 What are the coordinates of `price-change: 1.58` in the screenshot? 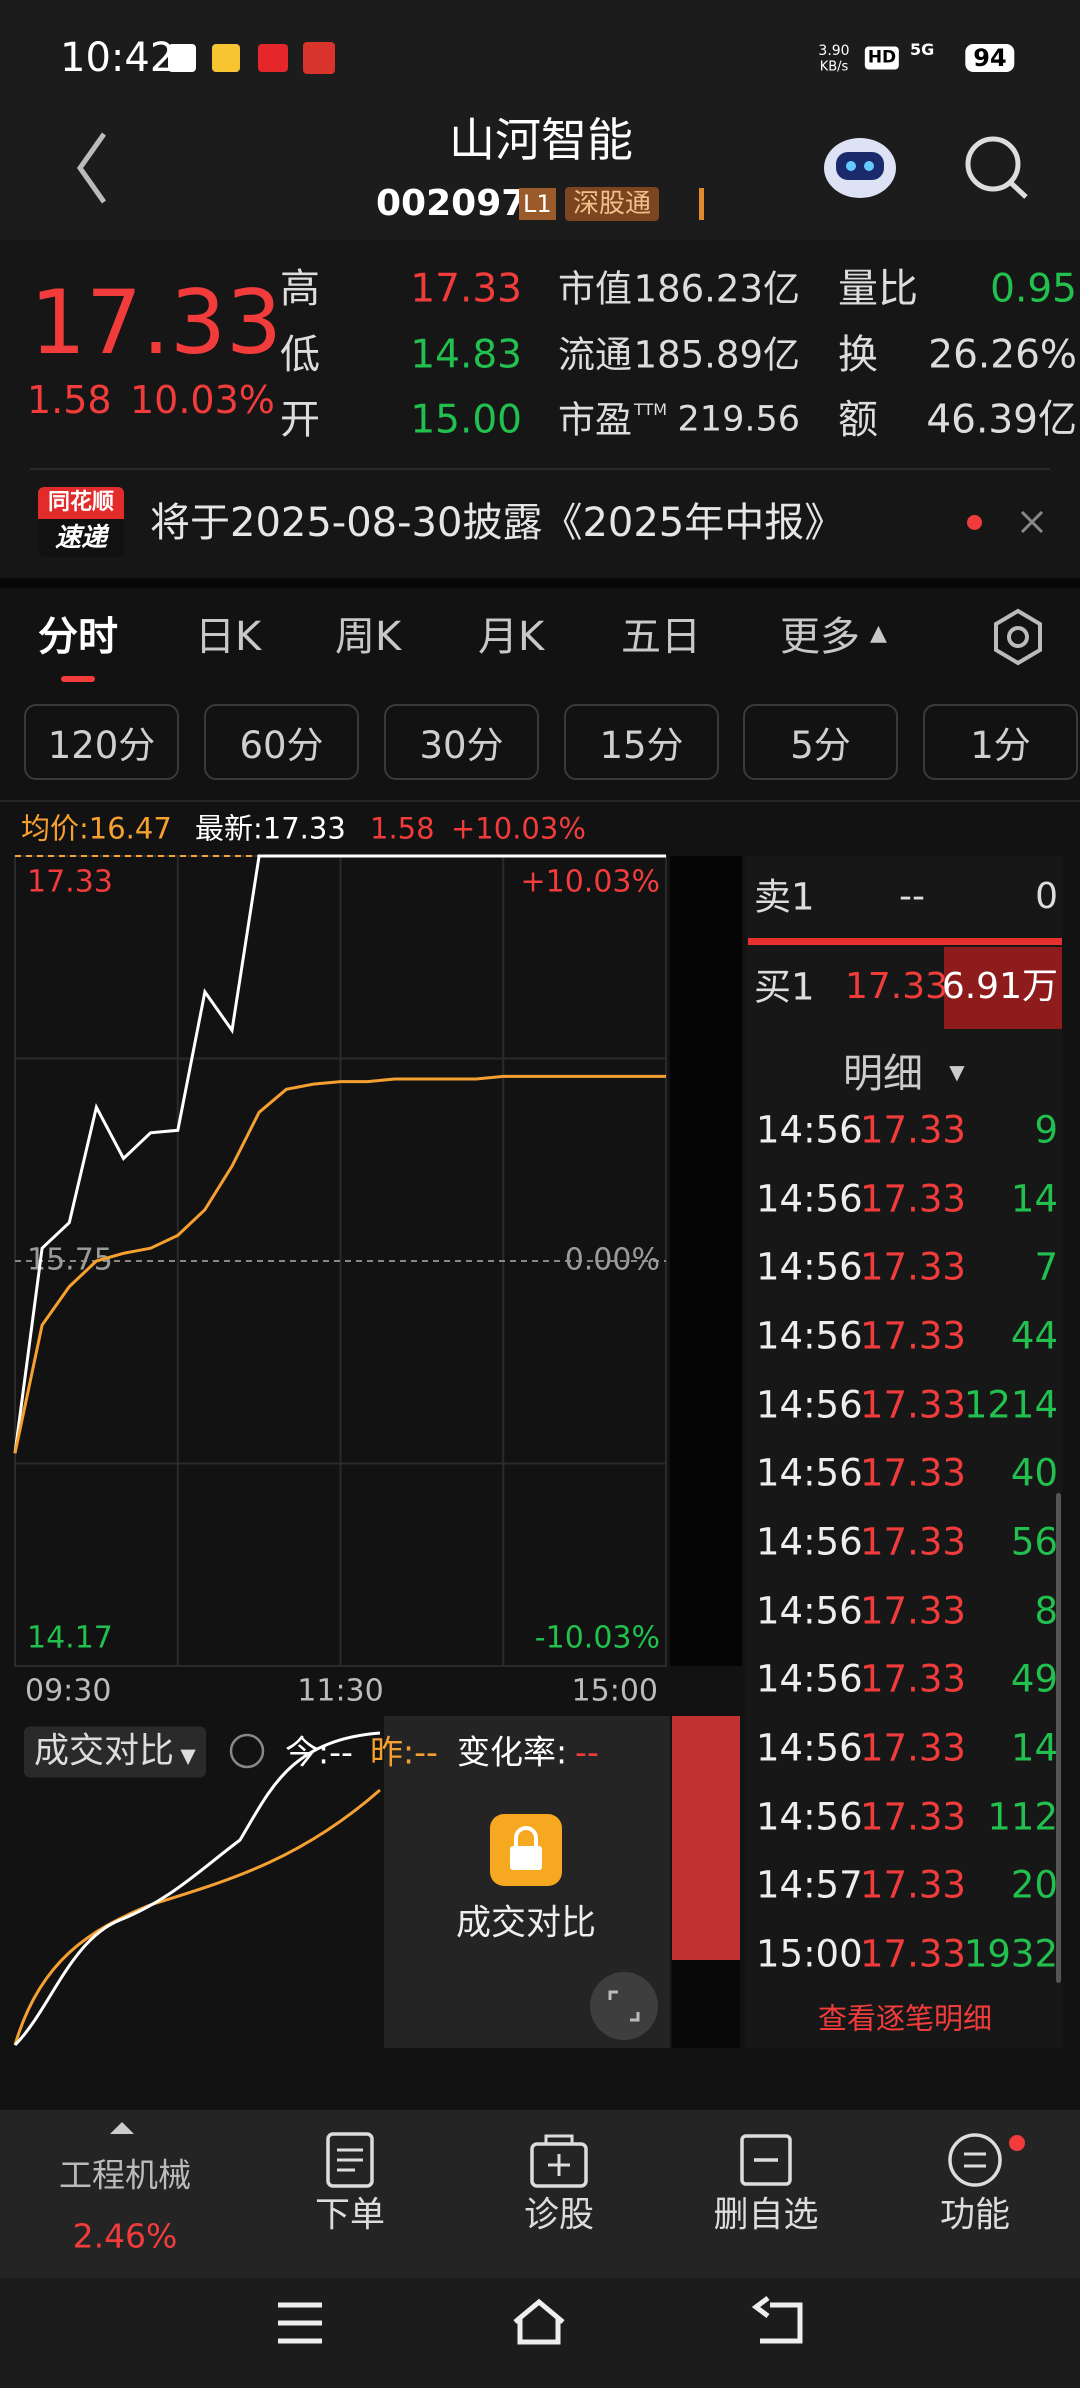 It's located at (69, 400).